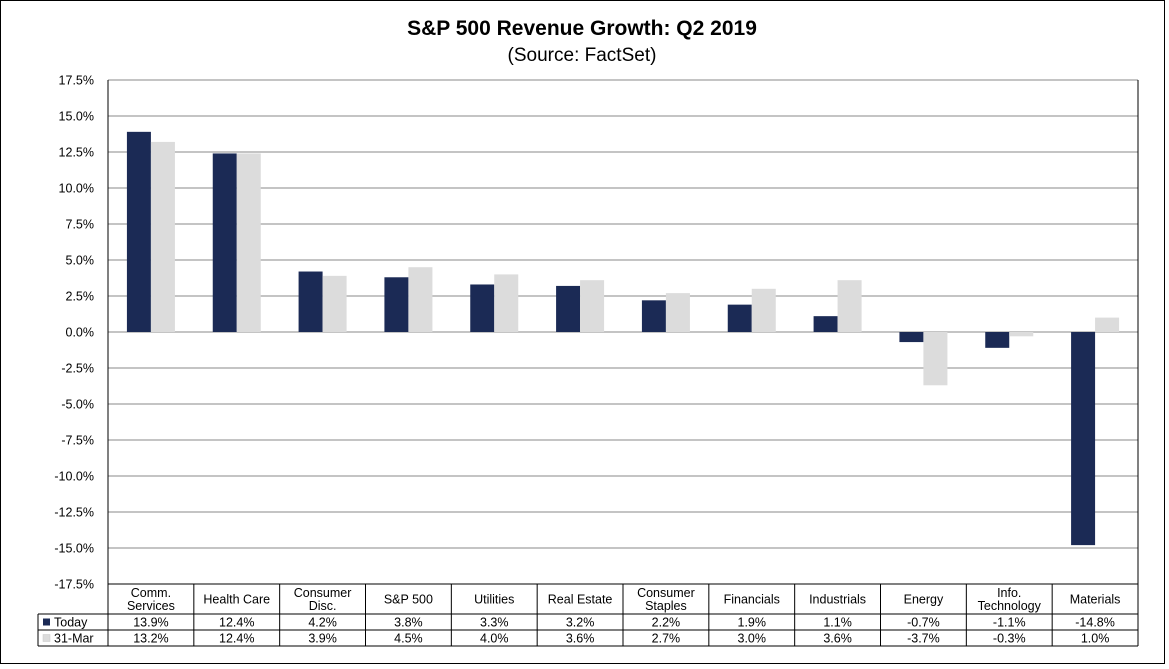 Image resolution: width=1169 pixels, height=669 pixels. What do you see at coordinates (74, 513) in the screenshot?
I see `y-tick-label: -12.5%` at bounding box center [74, 513].